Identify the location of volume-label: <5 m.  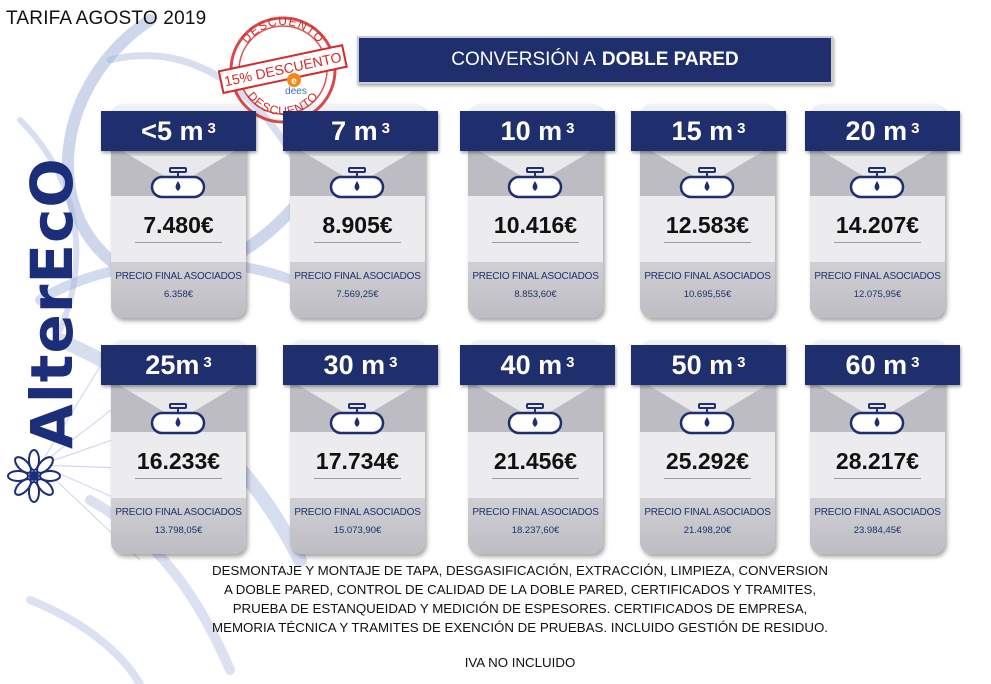
(172, 130).